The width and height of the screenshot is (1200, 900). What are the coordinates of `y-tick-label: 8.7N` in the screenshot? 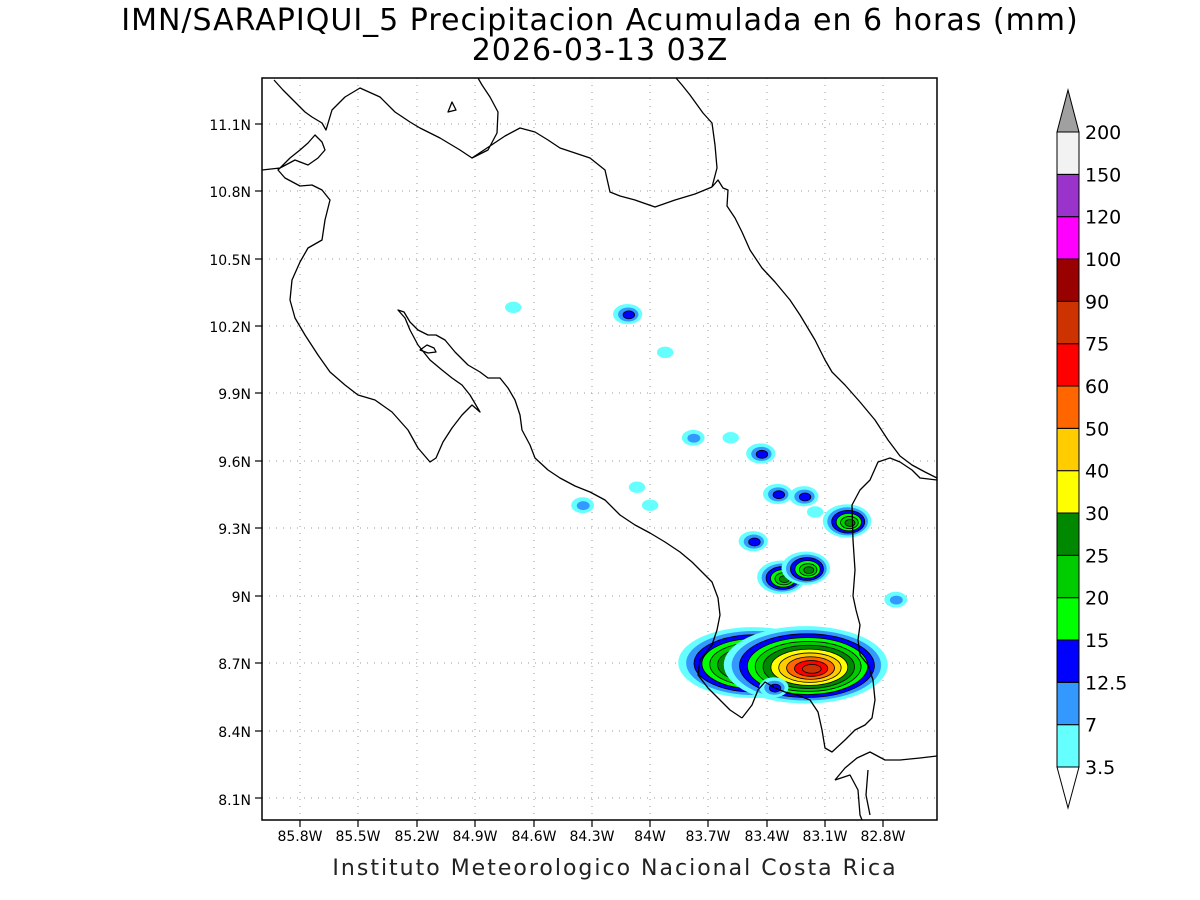 It's located at (234, 665).